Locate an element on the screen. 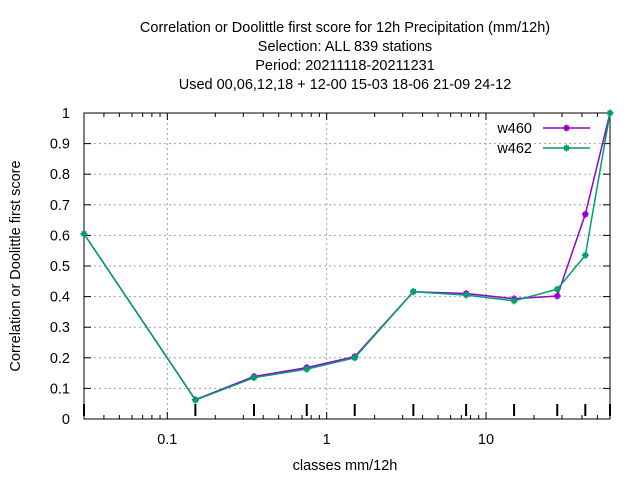 Image resolution: width=640 pixels, height=480 pixels. title-line-2: Selection: ALL 839 stations is located at coordinates (345, 47).